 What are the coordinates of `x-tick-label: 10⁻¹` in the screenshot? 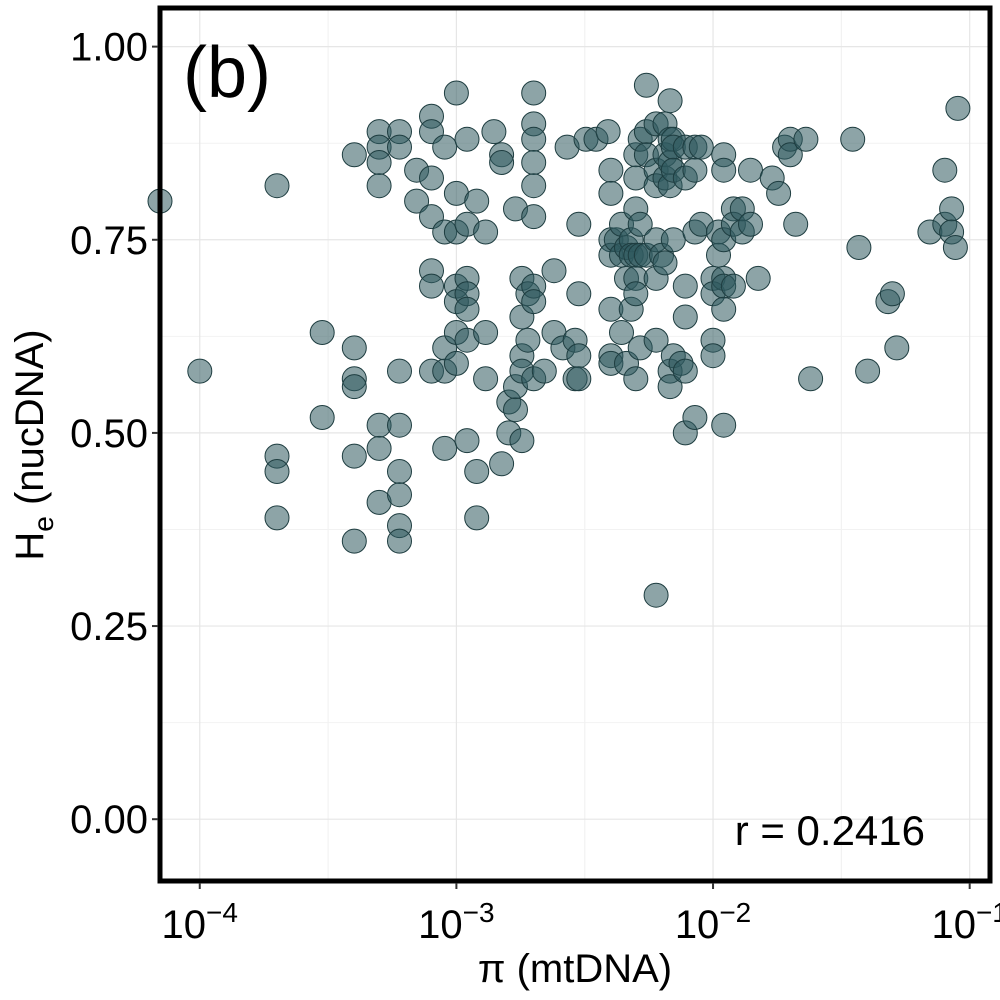 It's located at (965, 922).